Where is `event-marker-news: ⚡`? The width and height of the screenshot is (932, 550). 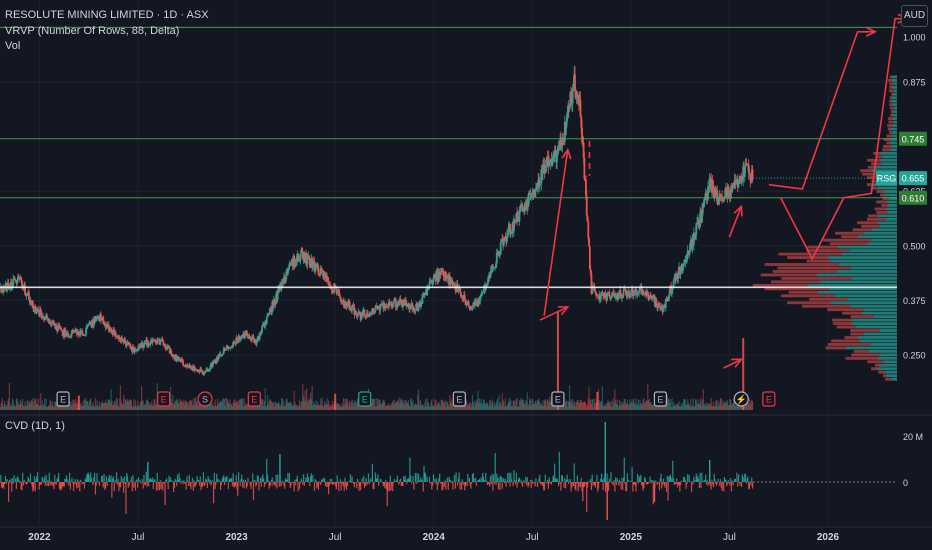
event-marker-news: ⚡ is located at coordinates (741, 399).